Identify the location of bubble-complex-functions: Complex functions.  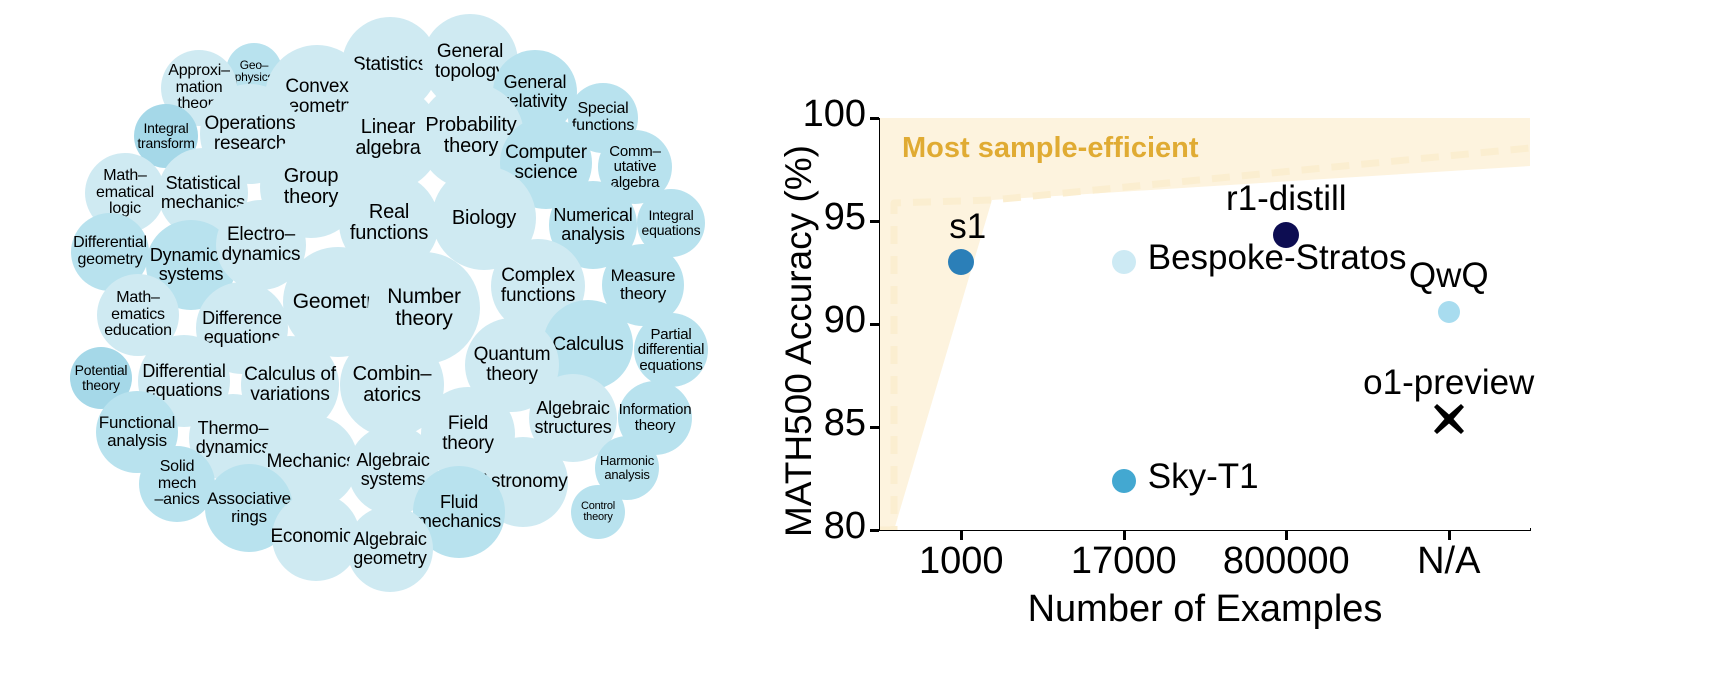
(538, 286).